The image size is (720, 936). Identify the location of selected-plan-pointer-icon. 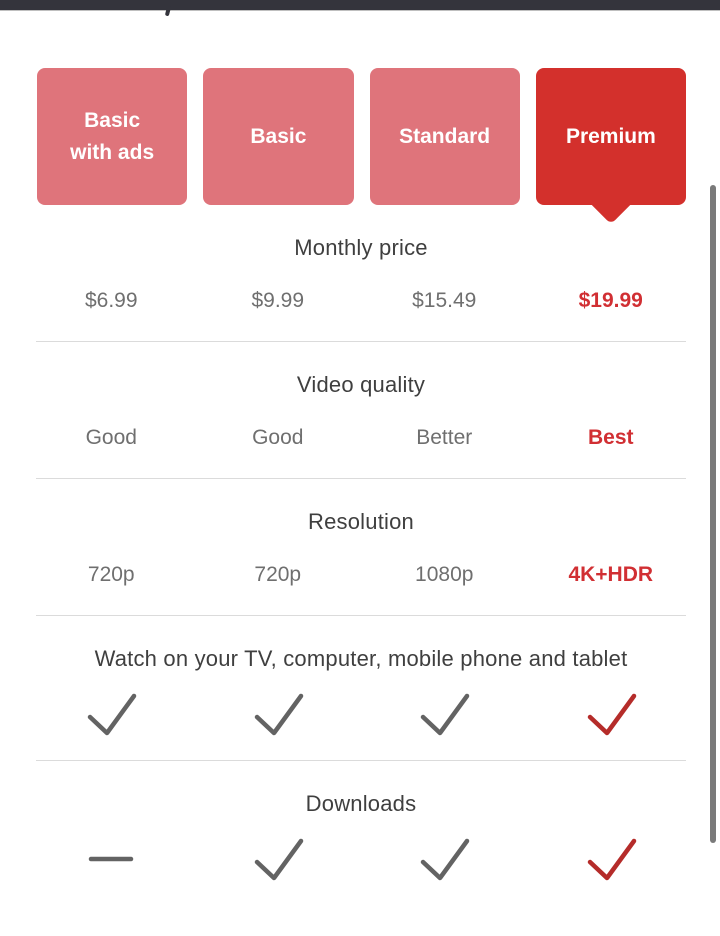
(611, 203).